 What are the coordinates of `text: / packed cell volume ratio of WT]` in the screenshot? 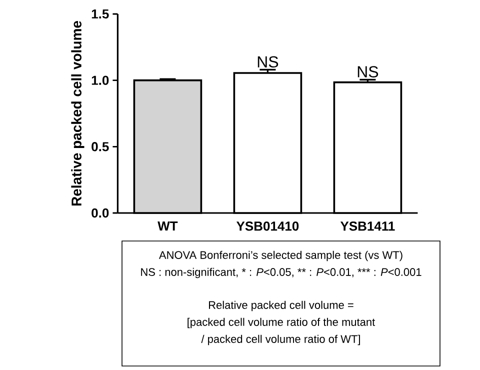 It's located at (280, 340).